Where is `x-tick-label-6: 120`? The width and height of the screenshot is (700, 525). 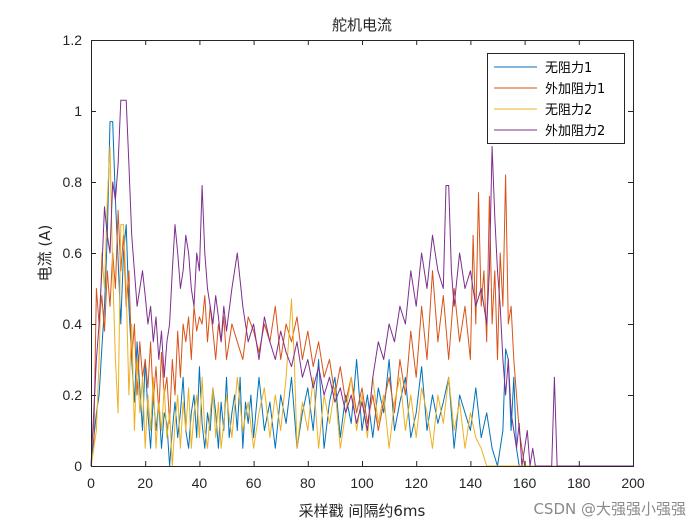
x-tick-label-6: 120 is located at coordinates (417, 483).